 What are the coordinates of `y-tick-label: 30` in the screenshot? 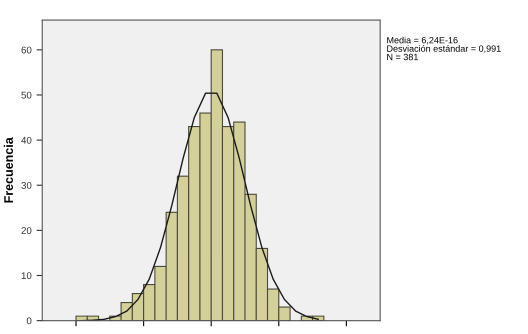 It's located at (26, 185).